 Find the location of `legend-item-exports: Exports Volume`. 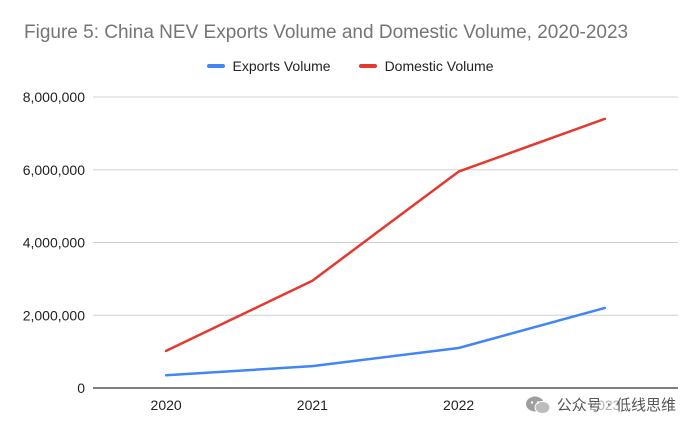

legend-item-exports: Exports Volume is located at coordinates (268, 66).